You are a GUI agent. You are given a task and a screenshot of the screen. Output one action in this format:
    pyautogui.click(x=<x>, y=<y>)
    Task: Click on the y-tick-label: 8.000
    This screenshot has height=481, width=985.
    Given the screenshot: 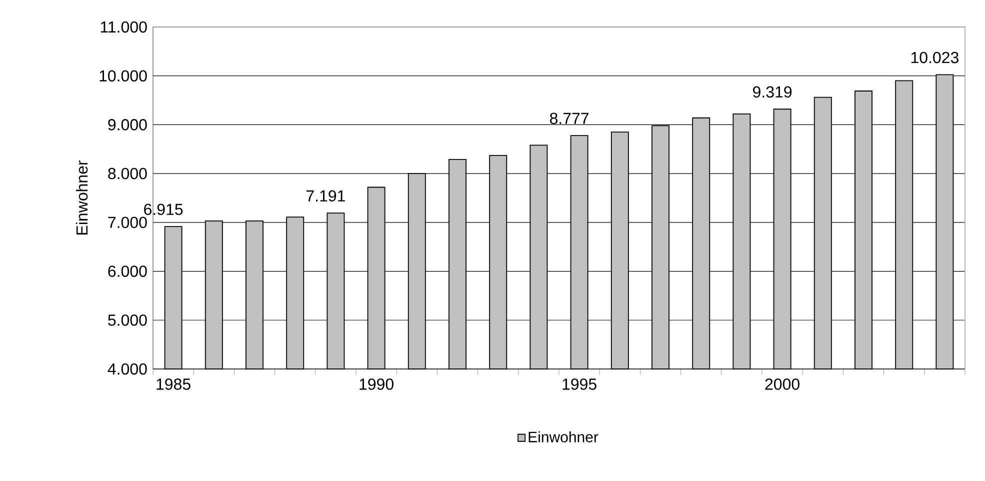 What is the action you would take?
    pyautogui.click(x=127, y=174)
    